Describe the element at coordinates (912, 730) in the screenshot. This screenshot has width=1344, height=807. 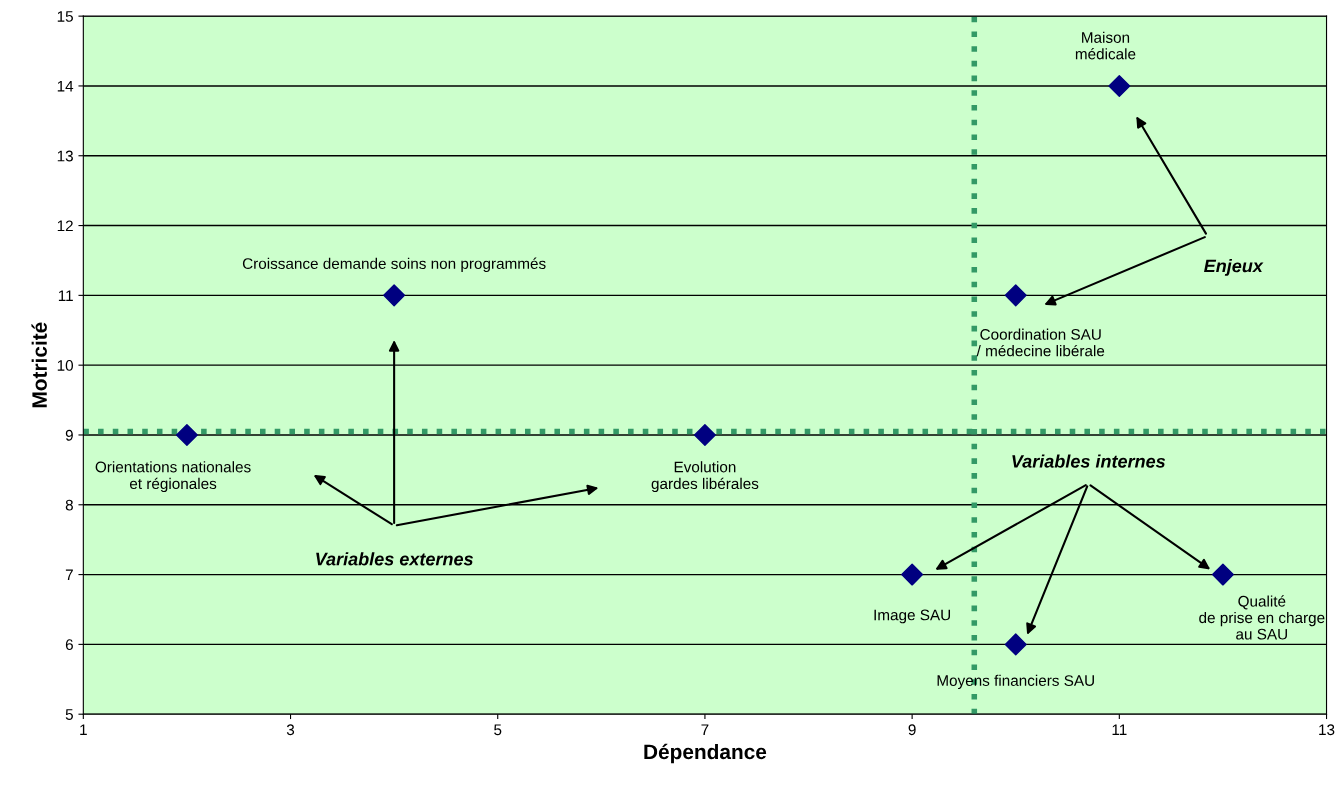
I see `x-tick-label: 9` at that location.